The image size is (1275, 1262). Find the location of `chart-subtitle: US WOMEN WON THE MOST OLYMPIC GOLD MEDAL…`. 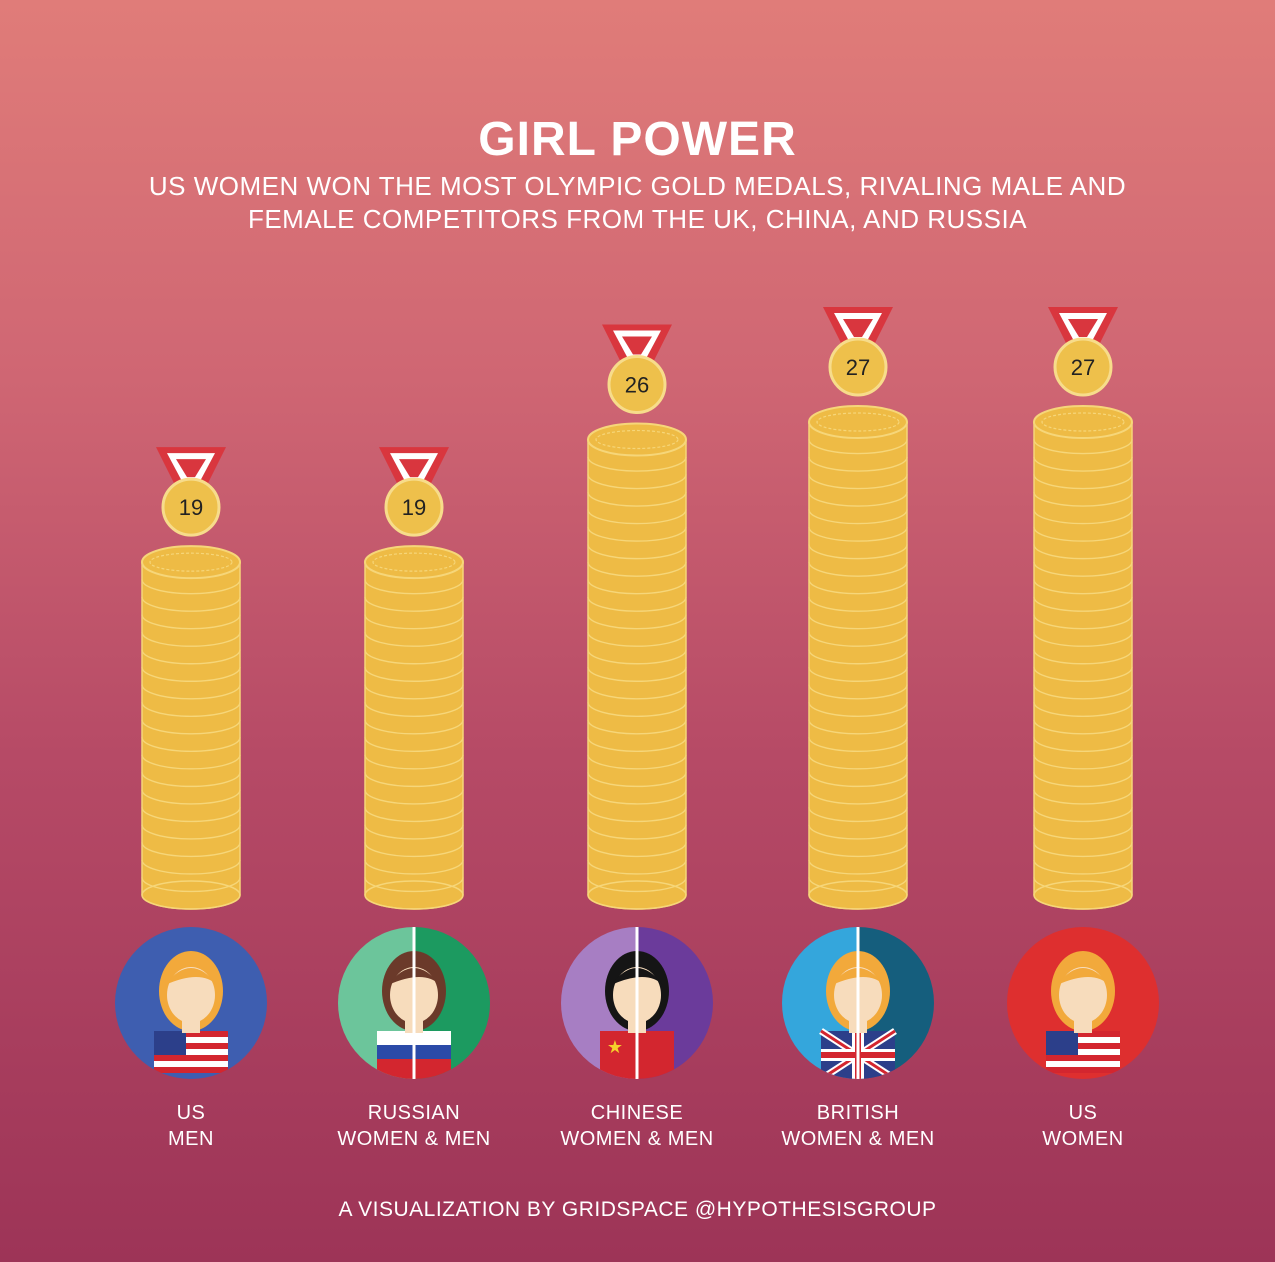

chart-subtitle: US WOMEN WON THE MOST OLYMPIC GOLD MEDAL… is located at coordinates (637, 202).